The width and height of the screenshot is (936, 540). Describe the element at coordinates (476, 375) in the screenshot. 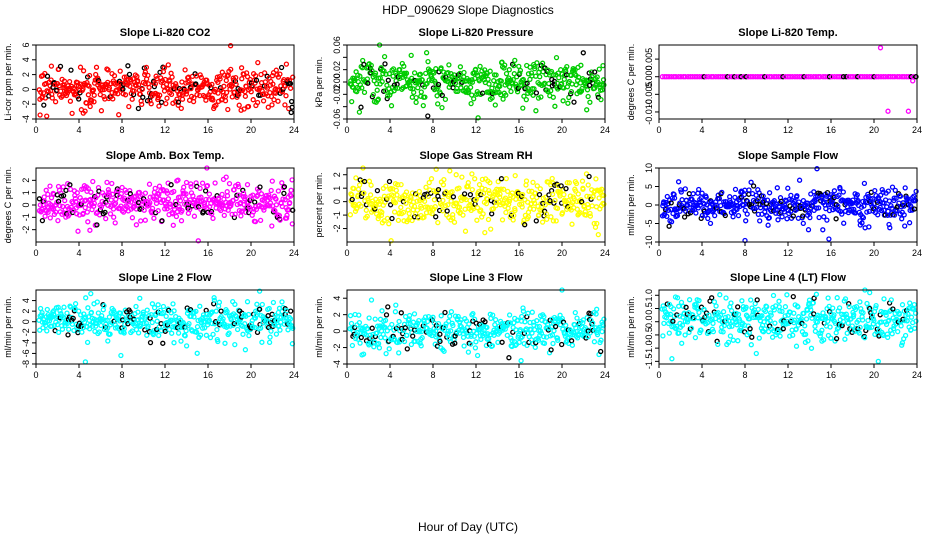

I see `x-tick-label: 12` at that location.